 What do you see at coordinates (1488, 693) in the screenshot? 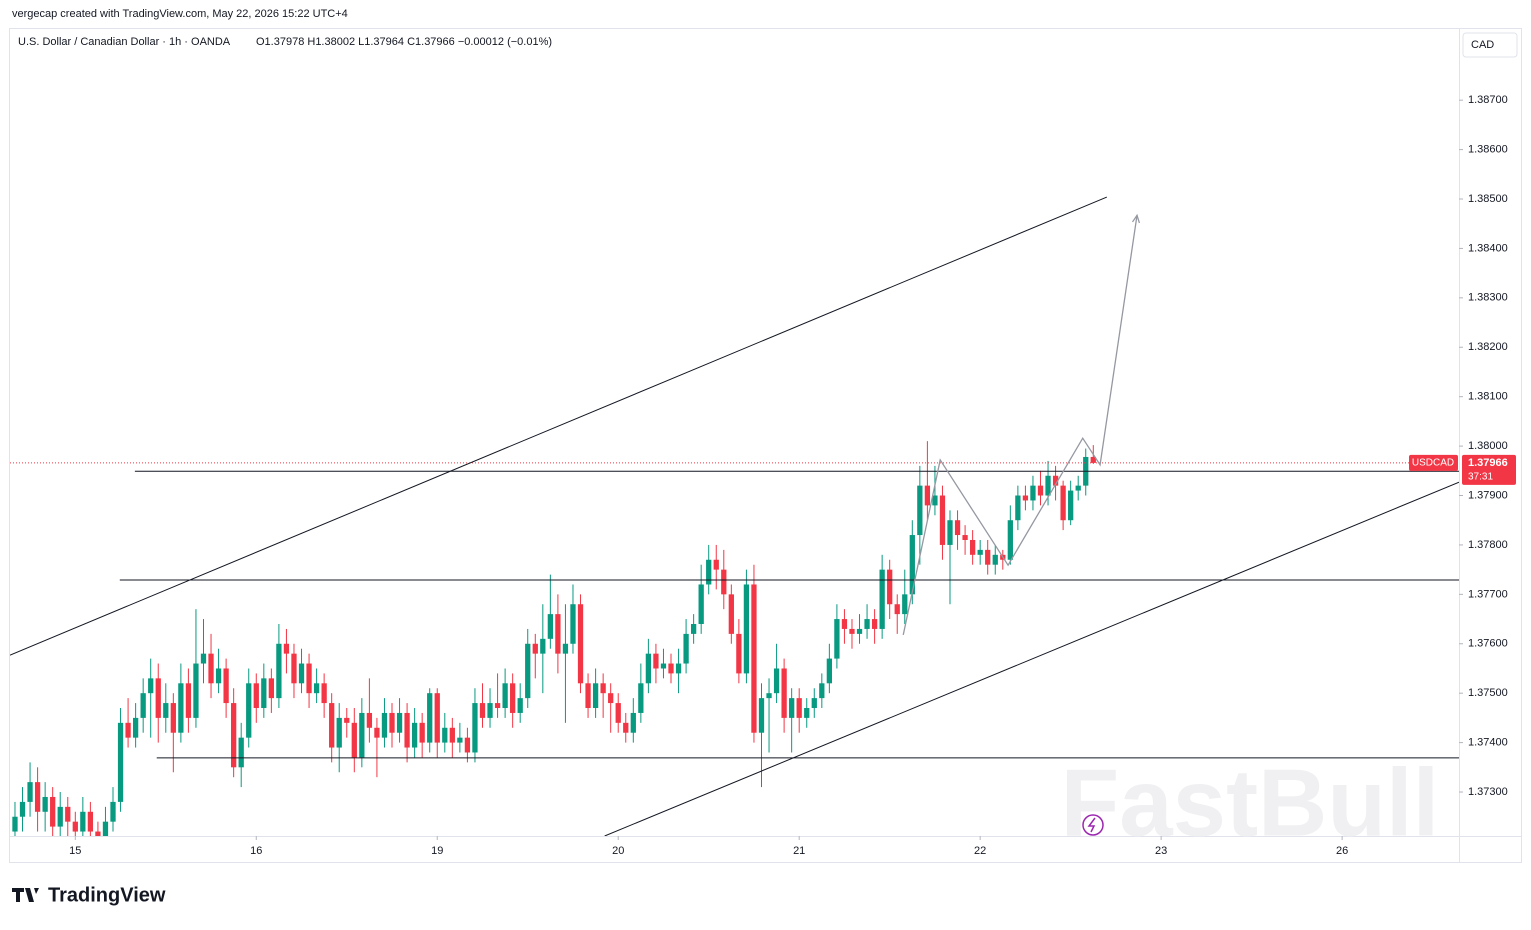
I see `y-tick-label: 1.37500` at bounding box center [1488, 693].